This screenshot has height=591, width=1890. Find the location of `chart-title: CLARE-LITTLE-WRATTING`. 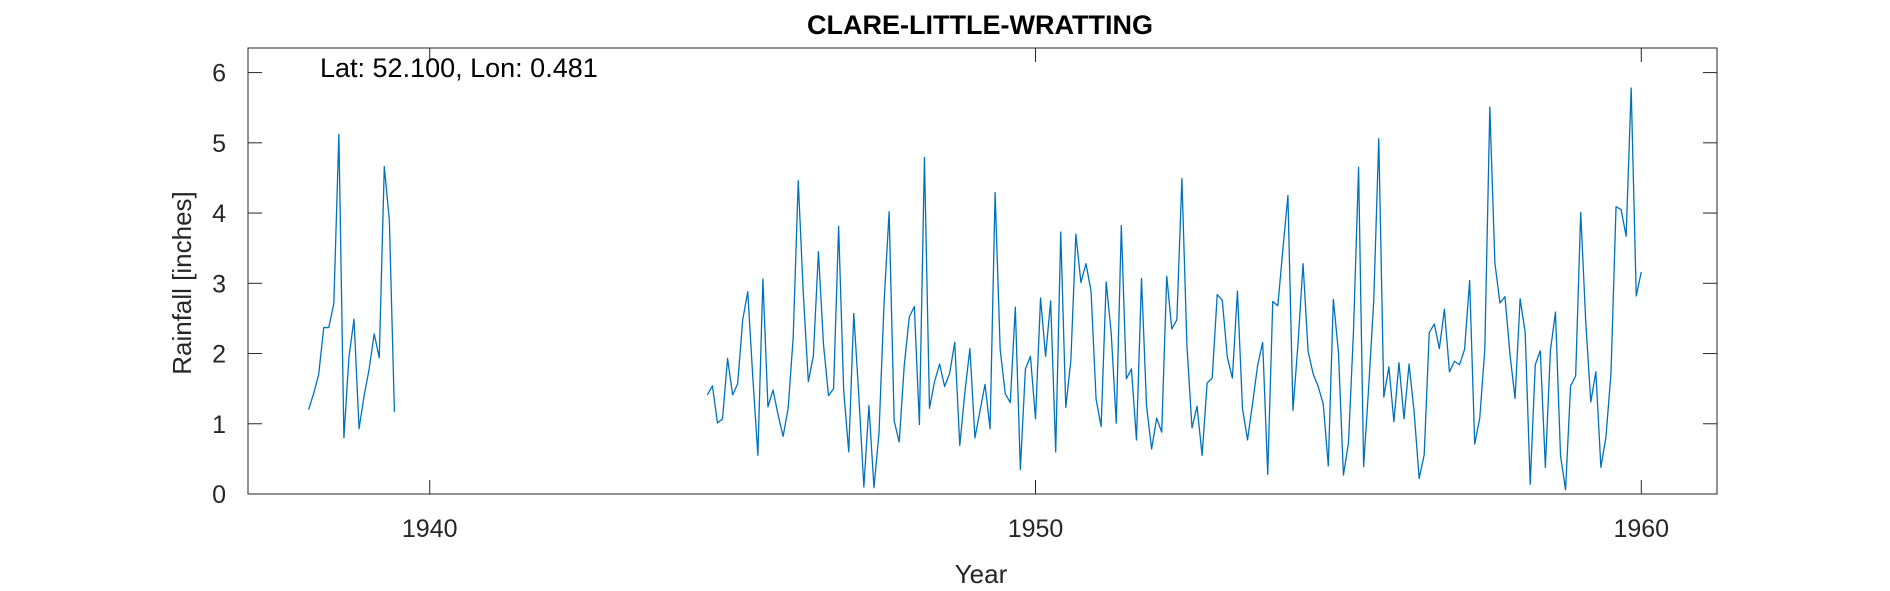

chart-title: CLARE-LITTLE-WRATTING is located at coordinates (980, 25).